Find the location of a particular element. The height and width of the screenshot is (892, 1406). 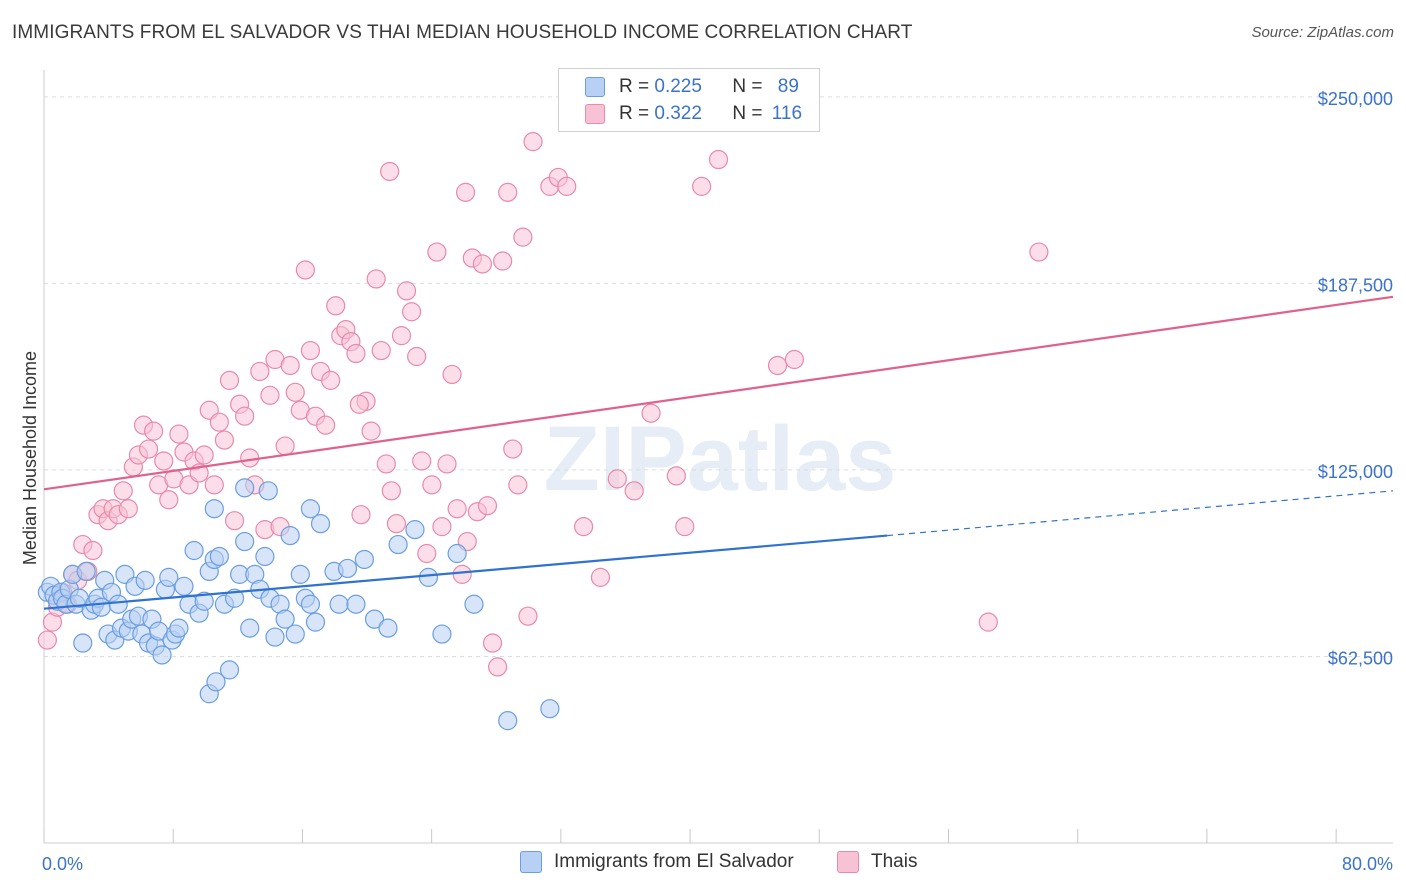

trend-line-el-salvador-extension is located at coordinates (1140, 513).